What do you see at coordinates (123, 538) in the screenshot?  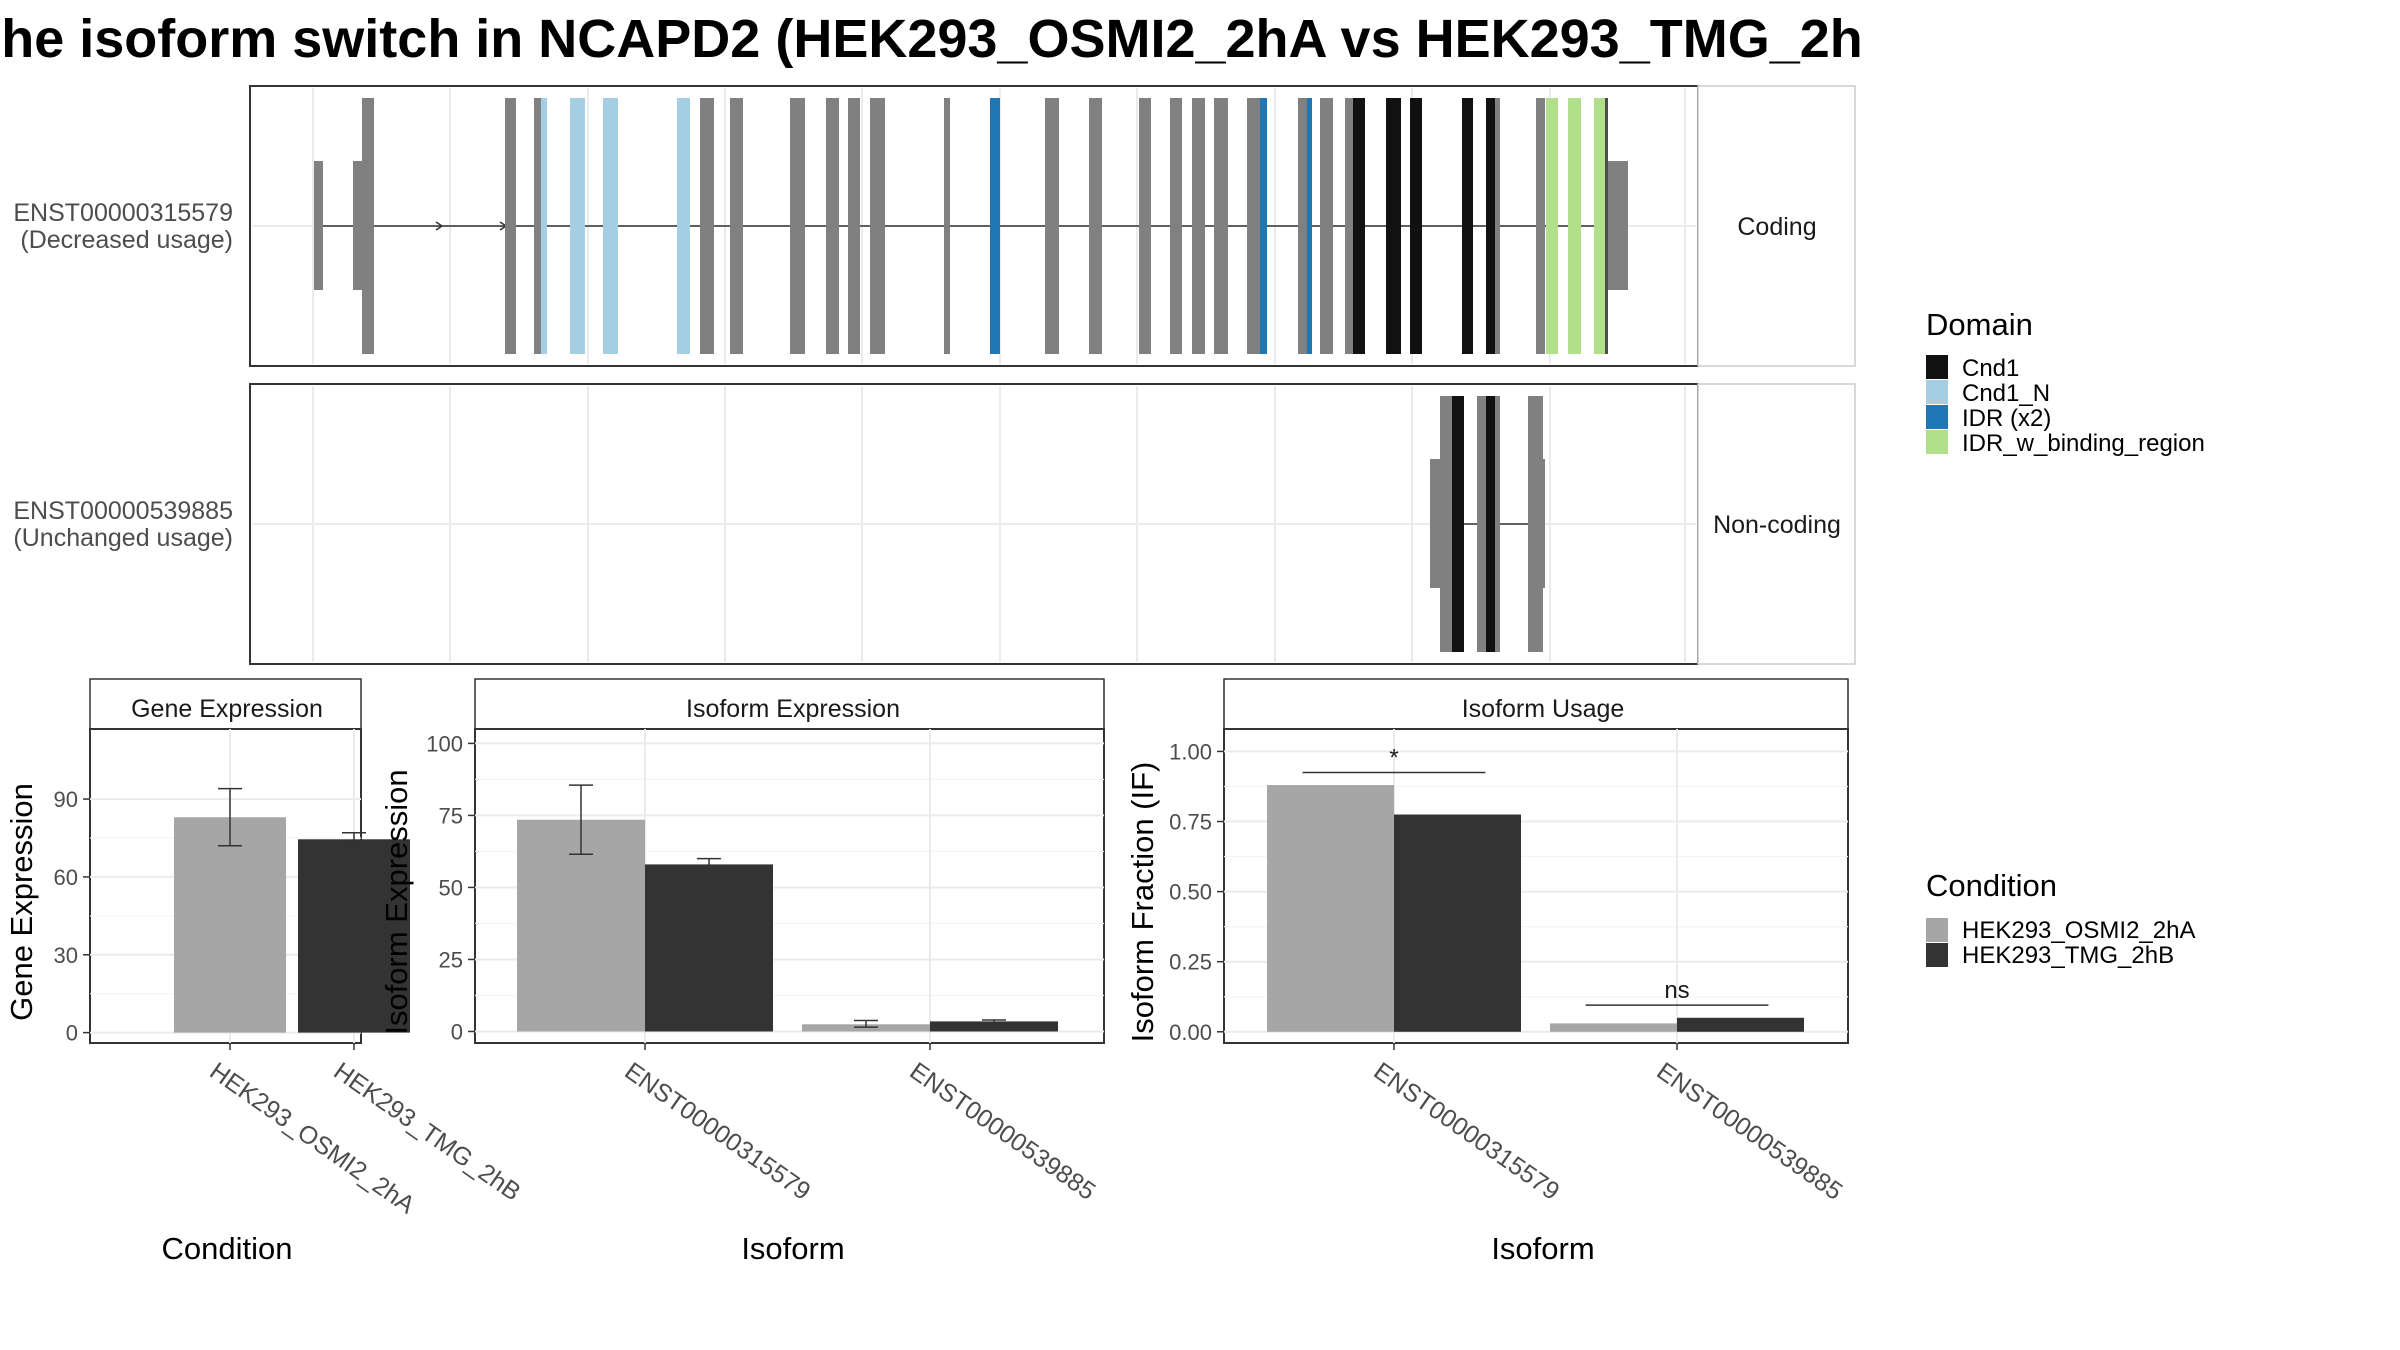 I see `transcript-2-usage: (Unchanged usage)` at bounding box center [123, 538].